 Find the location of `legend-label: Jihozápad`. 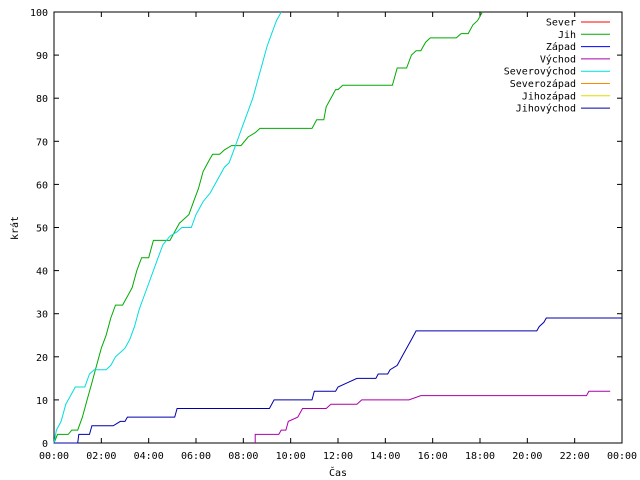

legend-label: Jihozápad is located at coordinates (549, 96).